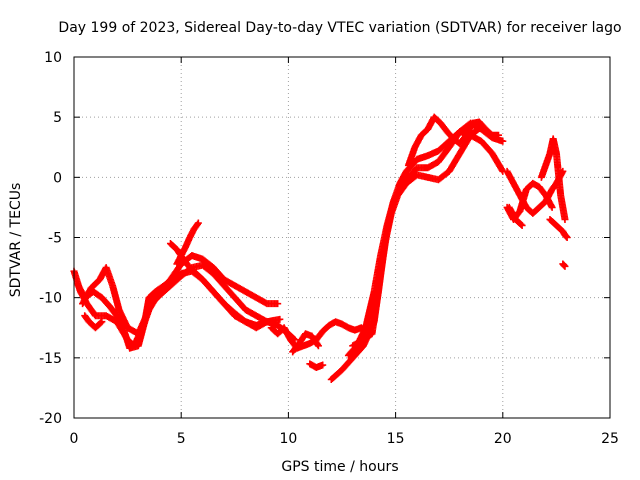 The image size is (640, 480). Describe the element at coordinates (50, 299) in the screenshot. I see `y-tick-label: -10` at that location.